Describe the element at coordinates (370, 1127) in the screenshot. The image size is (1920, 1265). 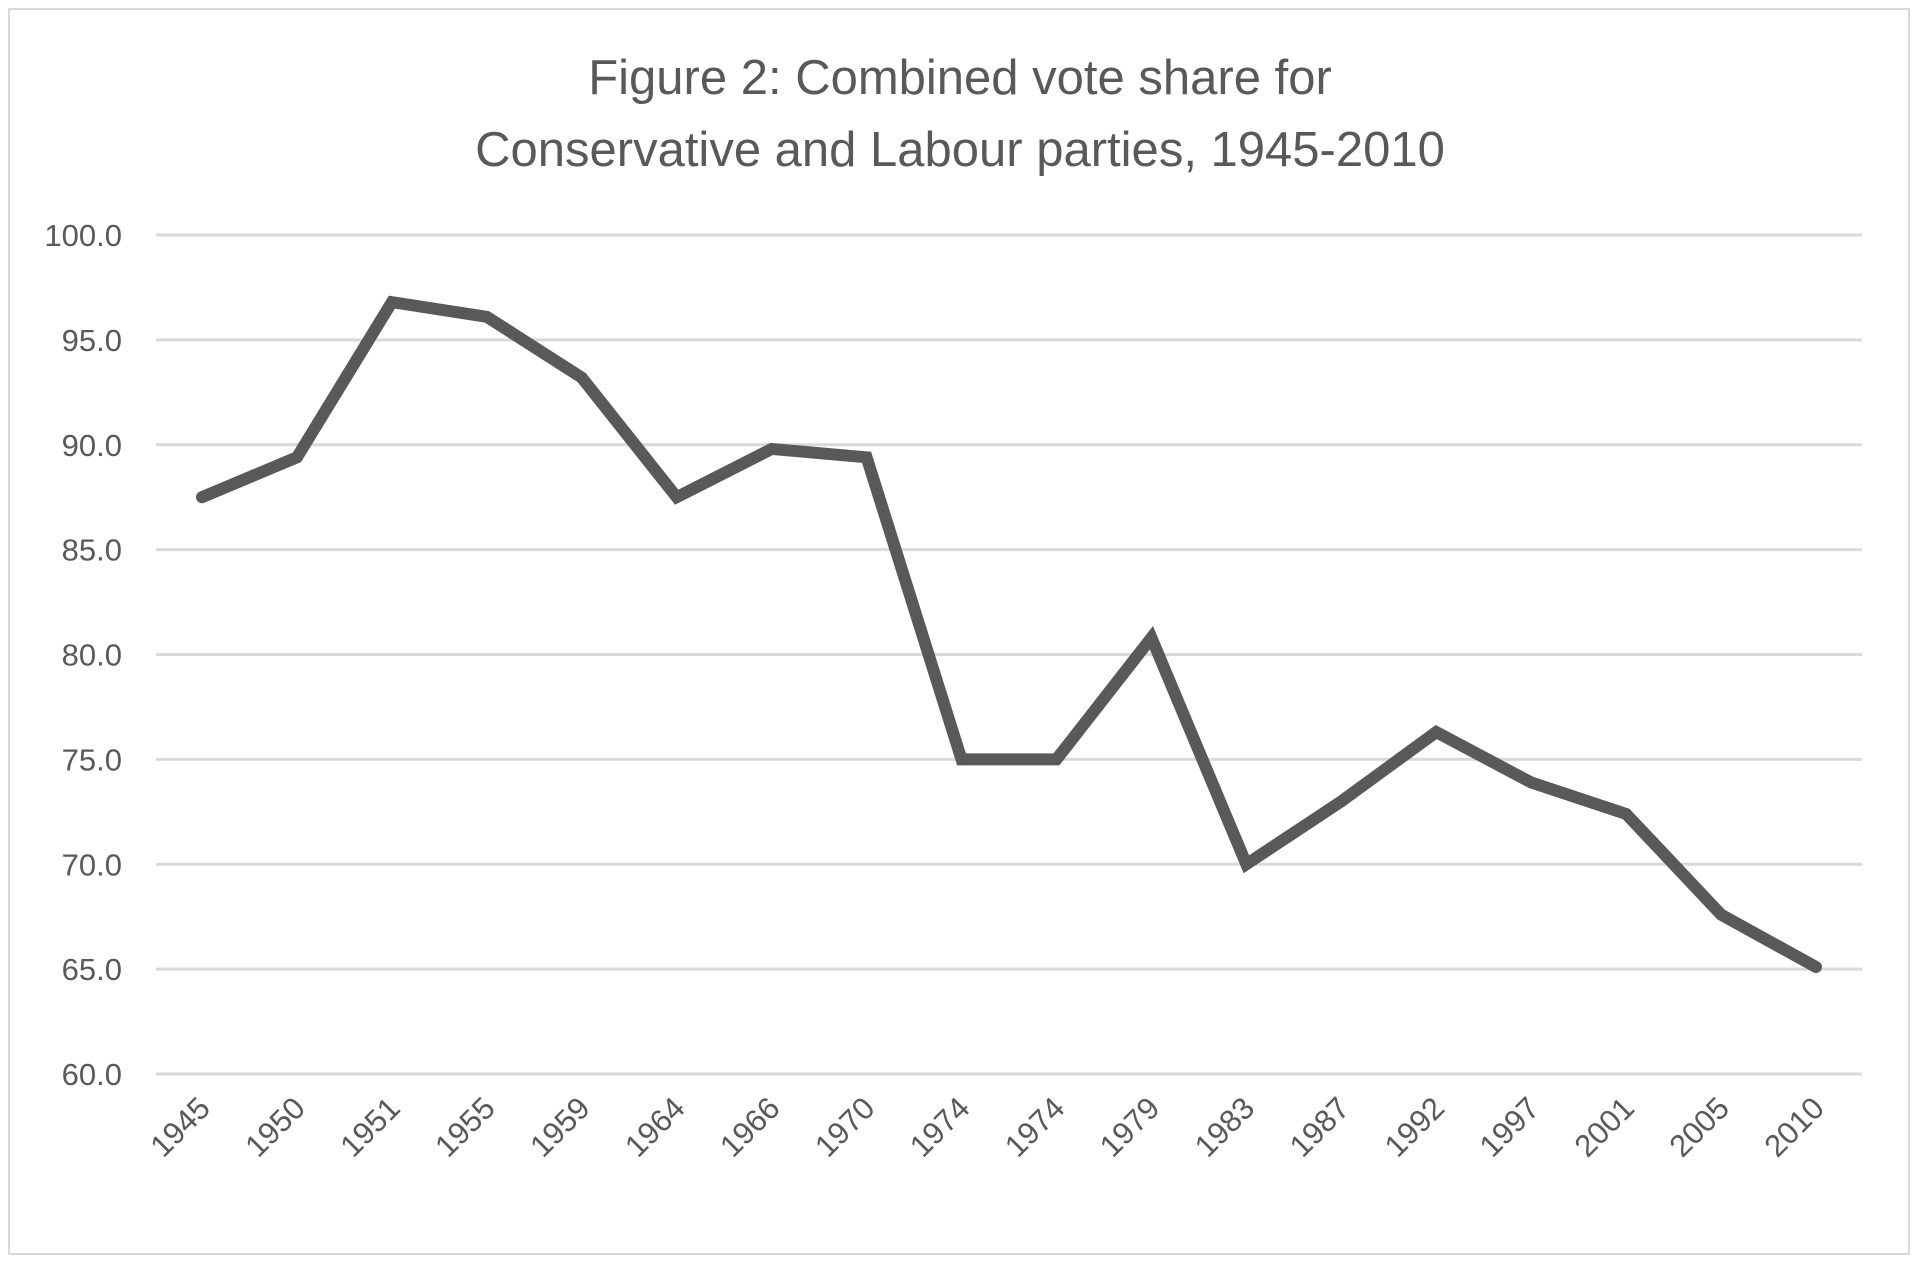
I see `x-tick-label: 1951` at that location.